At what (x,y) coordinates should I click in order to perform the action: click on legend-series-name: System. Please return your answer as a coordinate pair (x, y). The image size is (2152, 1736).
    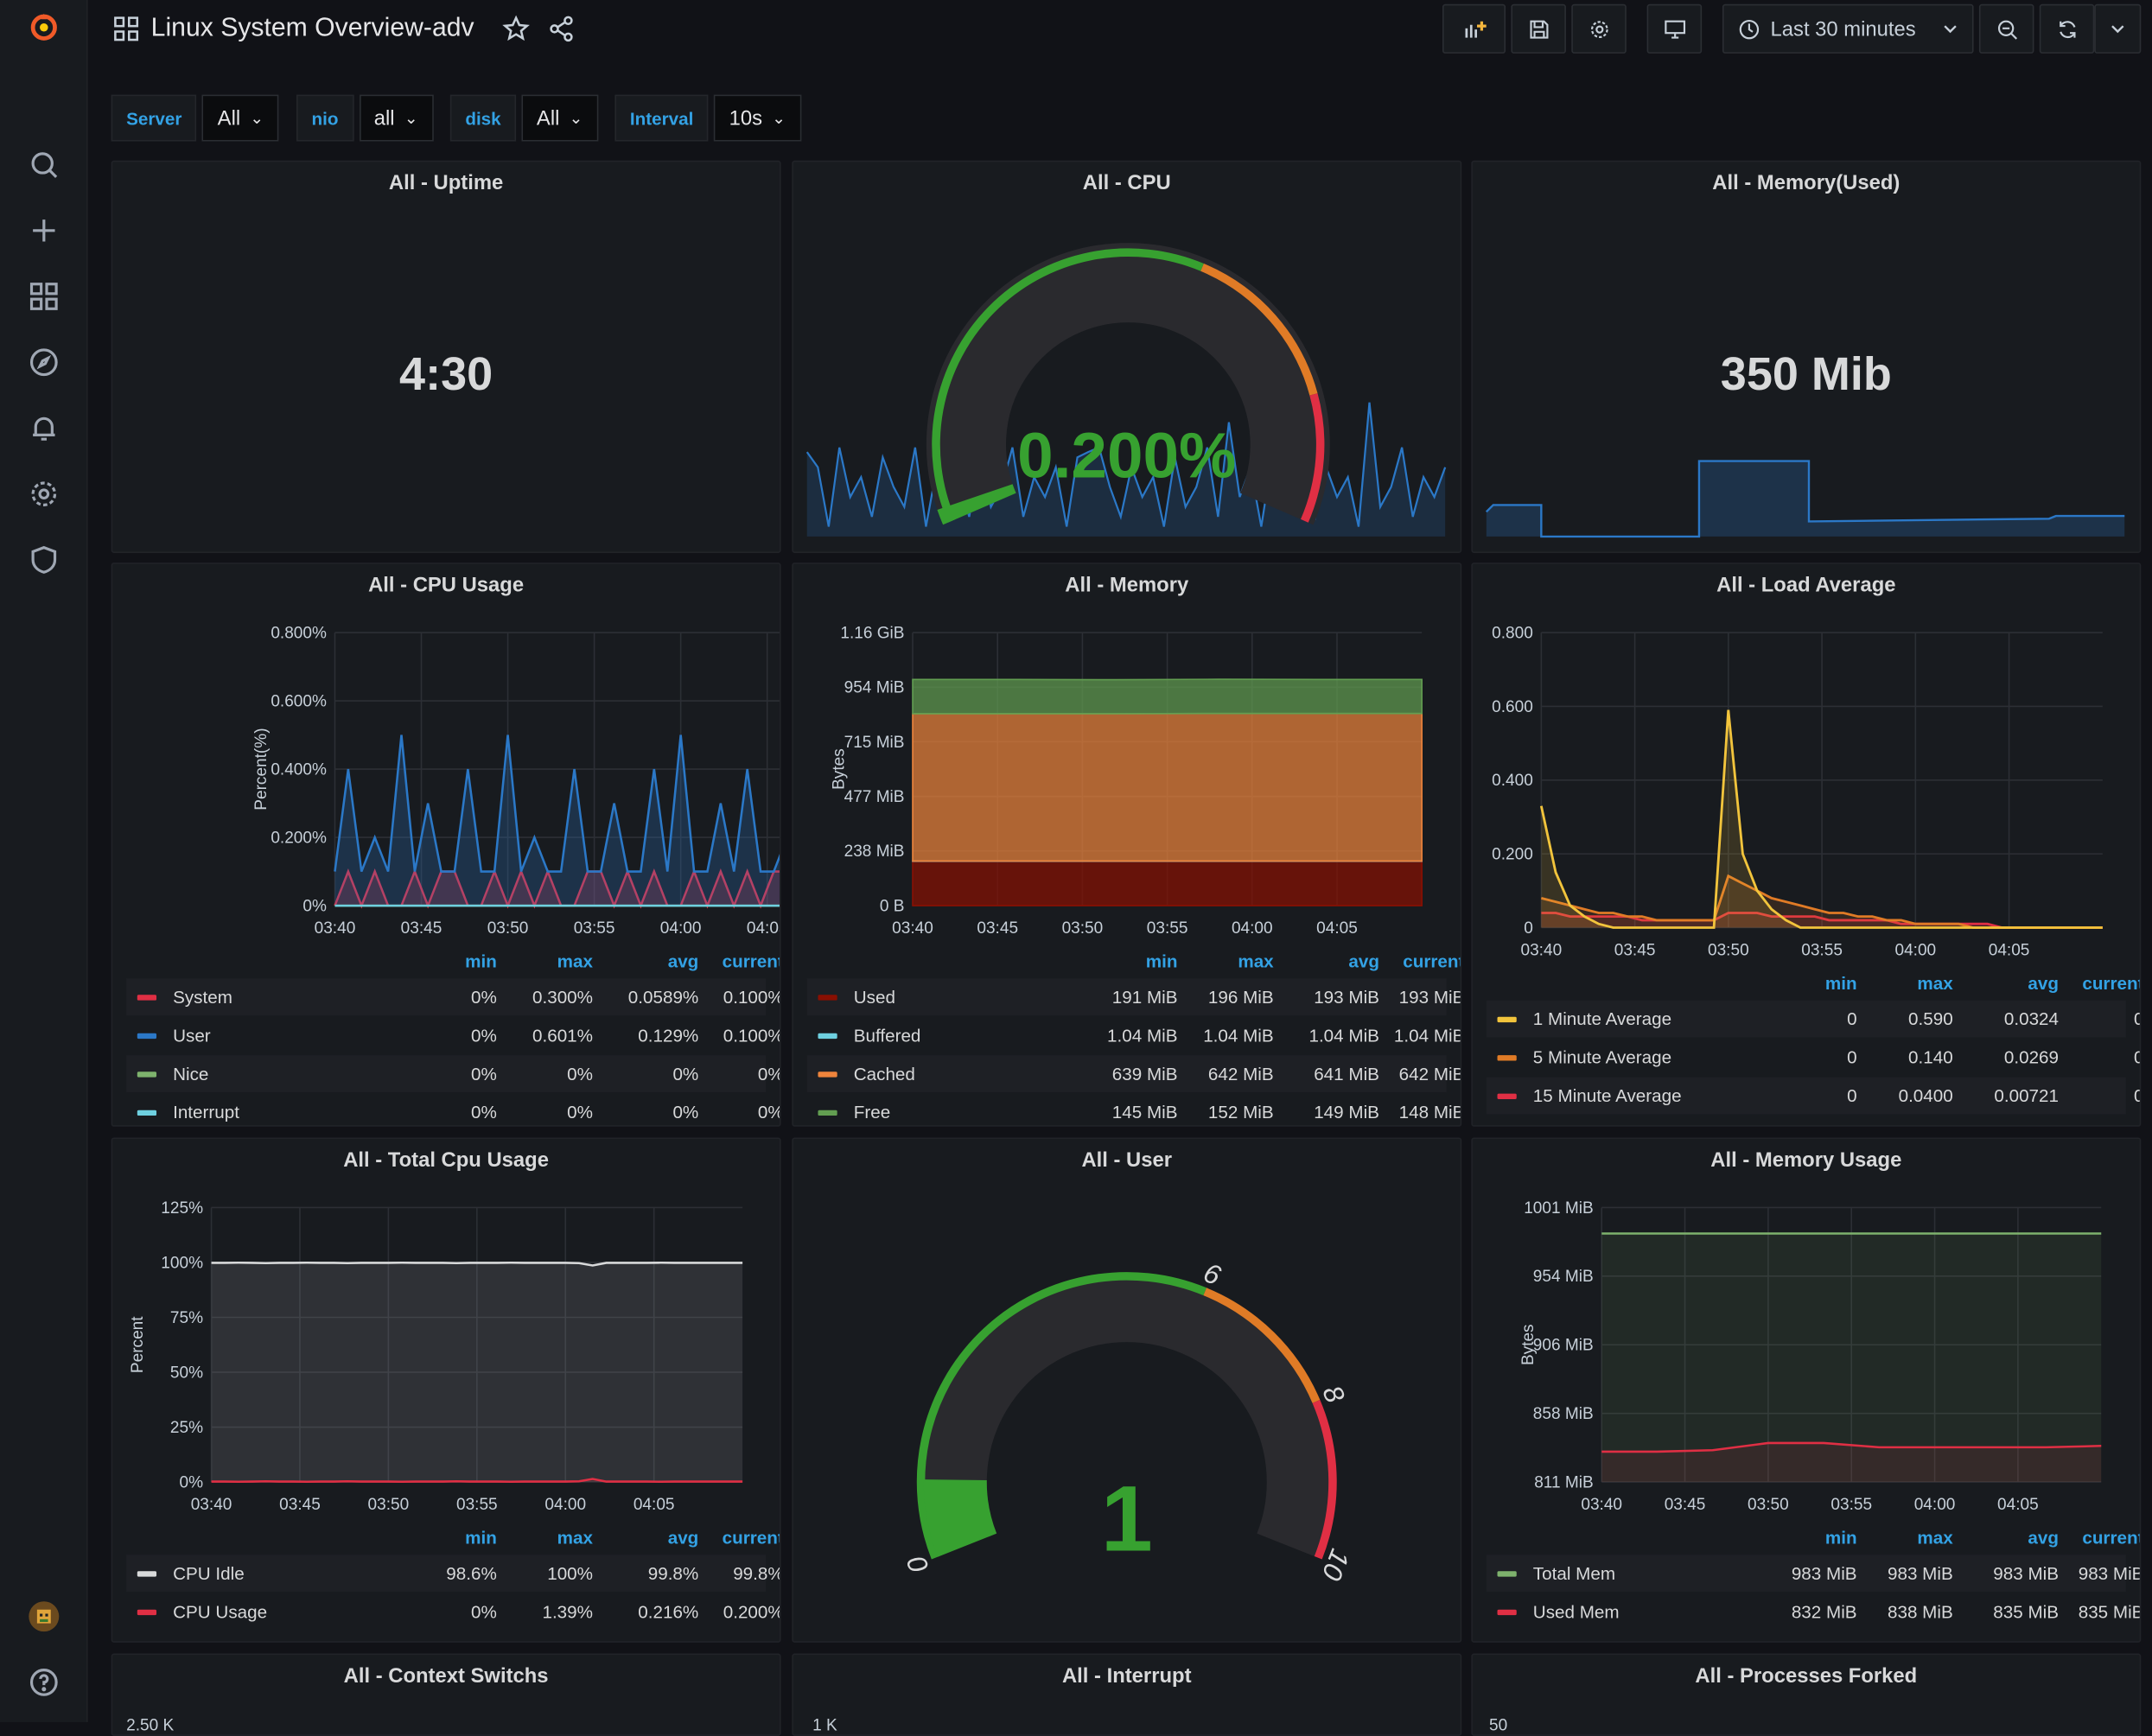
    Looking at the image, I should click on (202, 996).